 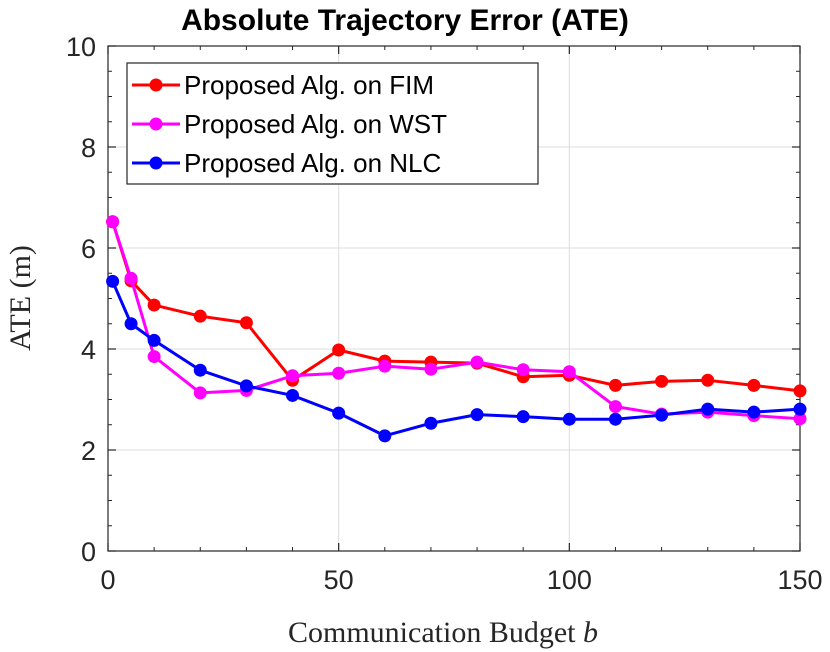 I want to click on y-axis-label: ATE (m), so click(x=20, y=298).